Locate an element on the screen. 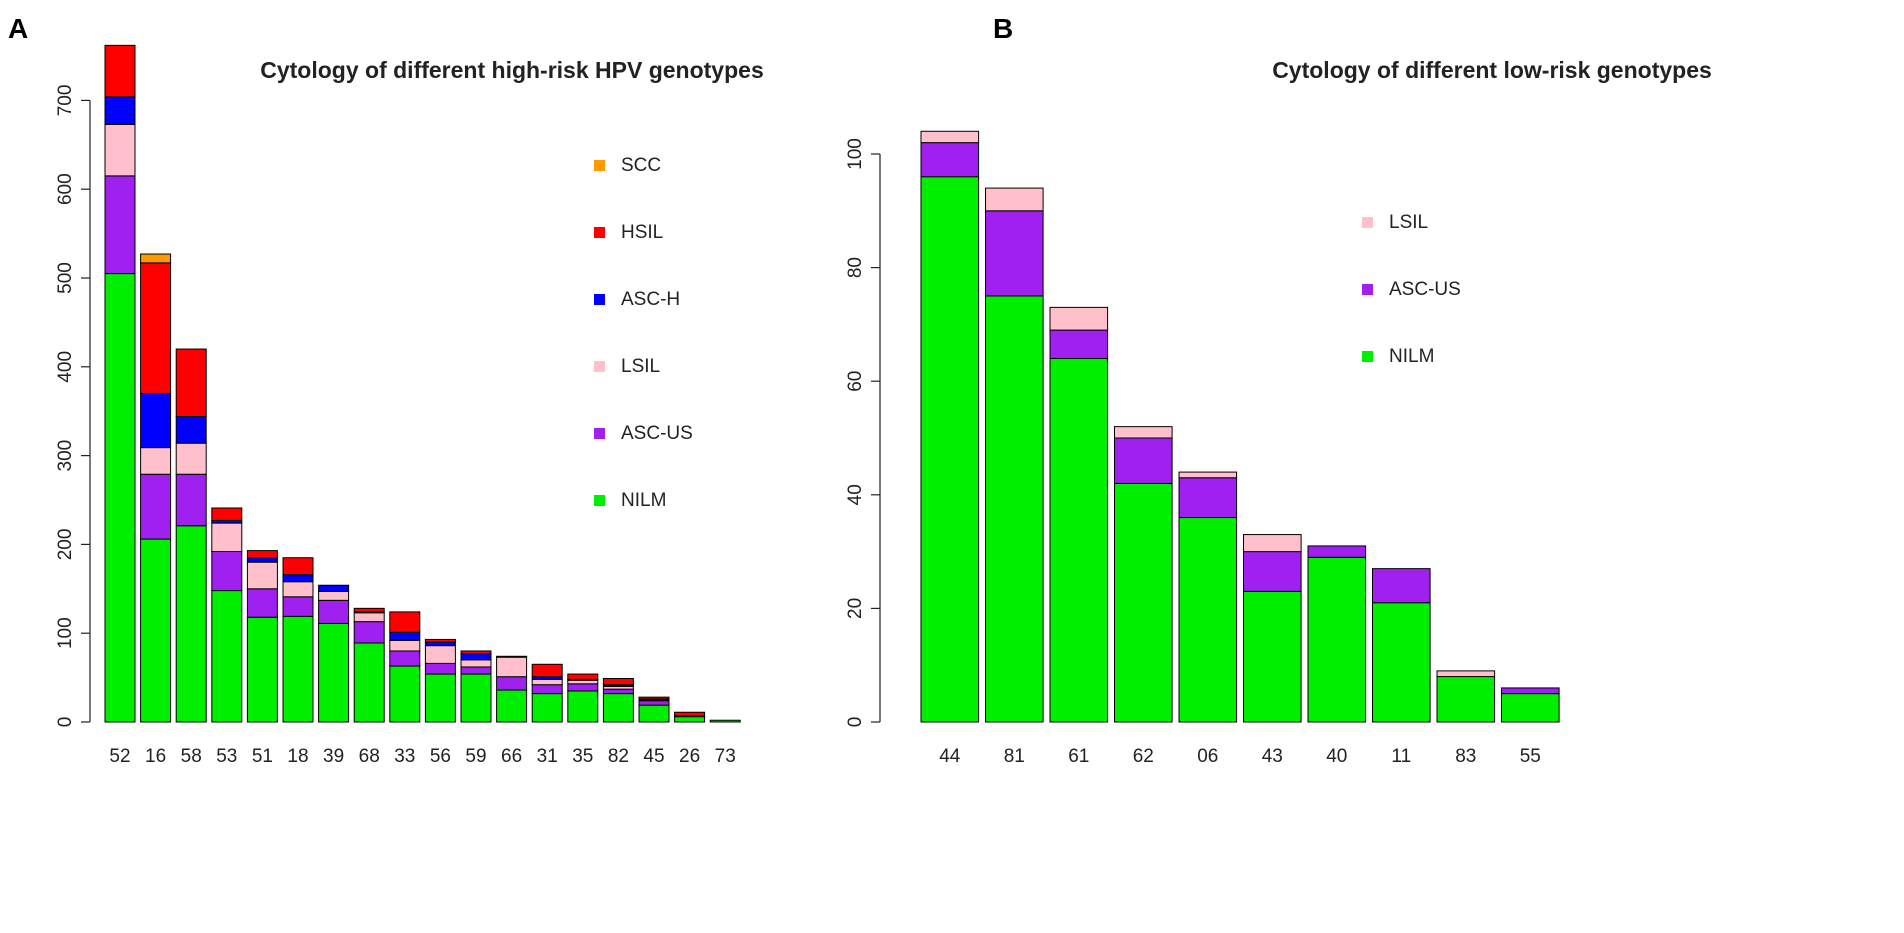 This screenshot has width=1904, height=933. panel-a-bar-58-asc-us is located at coordinates (191, 500).